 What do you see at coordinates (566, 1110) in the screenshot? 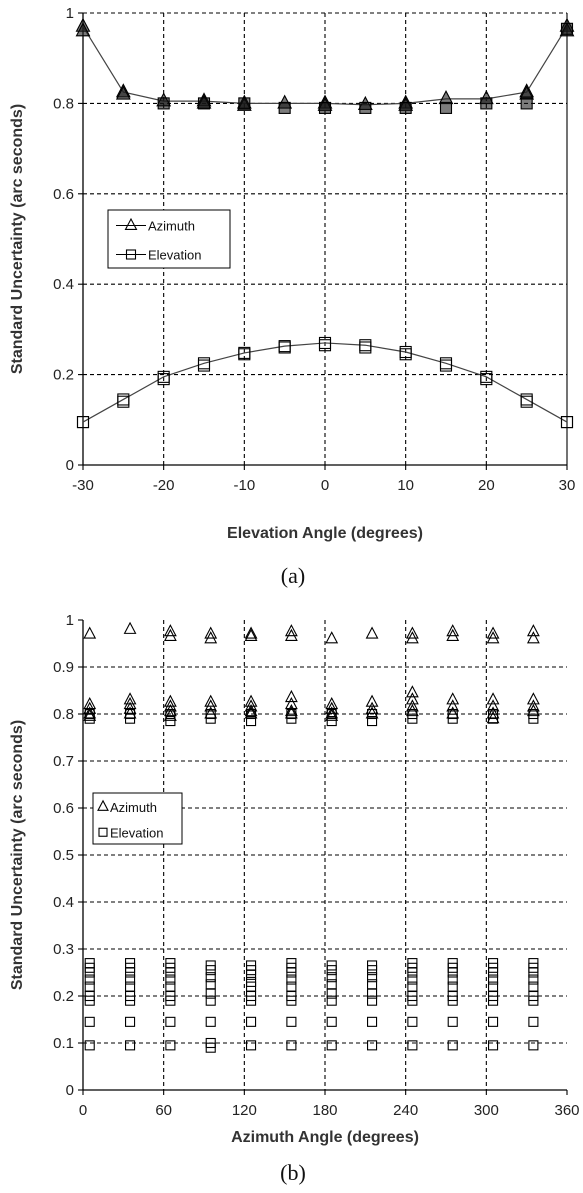
I see `x-tick-label: 360` at bounding box center [566, 1110].